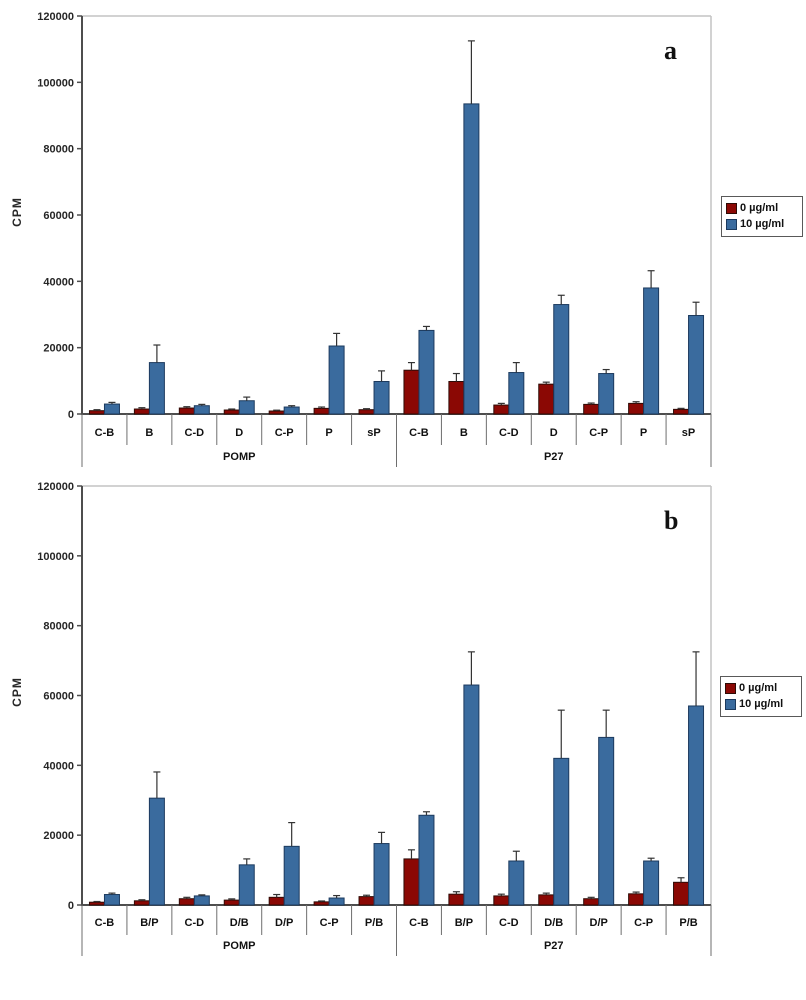 This screenshot has height=1000, width=806. What do you see at coordinates (239, 433) in the screenshot?
I see `category-label: D` at bounding box center [239, 433].